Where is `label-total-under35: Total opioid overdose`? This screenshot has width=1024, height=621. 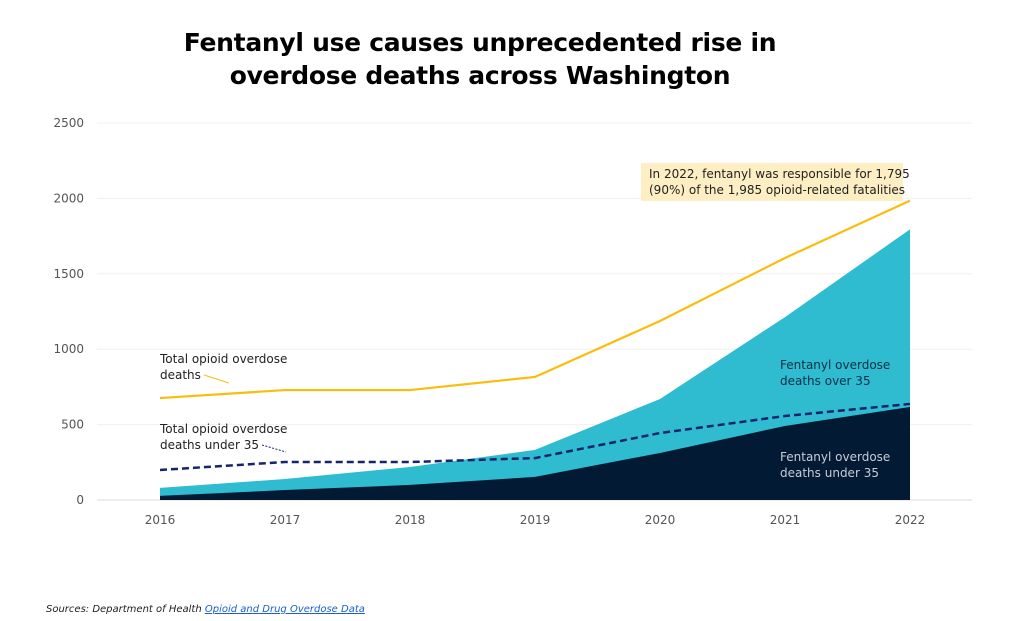 label-total-under35: Total opioid overdose is located at coordinates (223, 429).